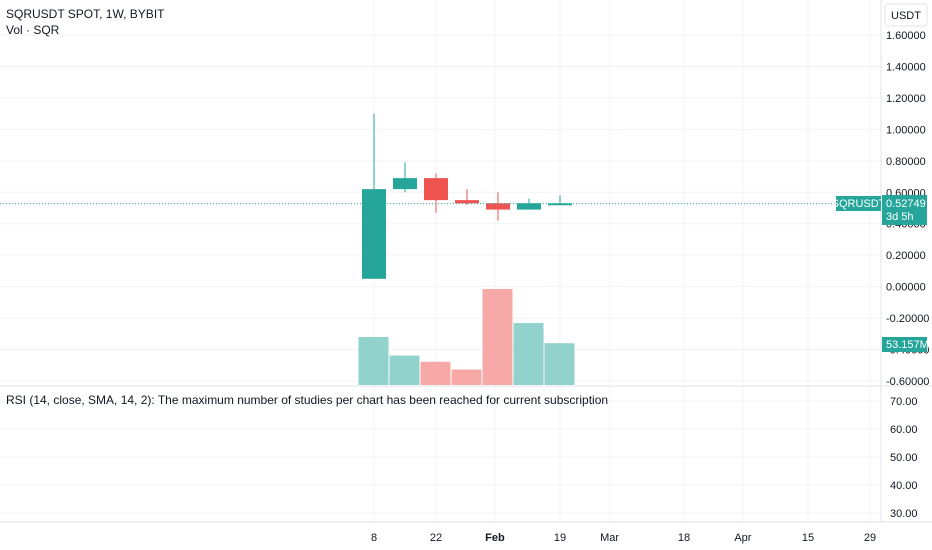 The image size is (932, 550). What do you see at coordinates (906, 288) in the screenshot?
I see `price-tick-label: 0.00000` at bounding box center [906, 288].